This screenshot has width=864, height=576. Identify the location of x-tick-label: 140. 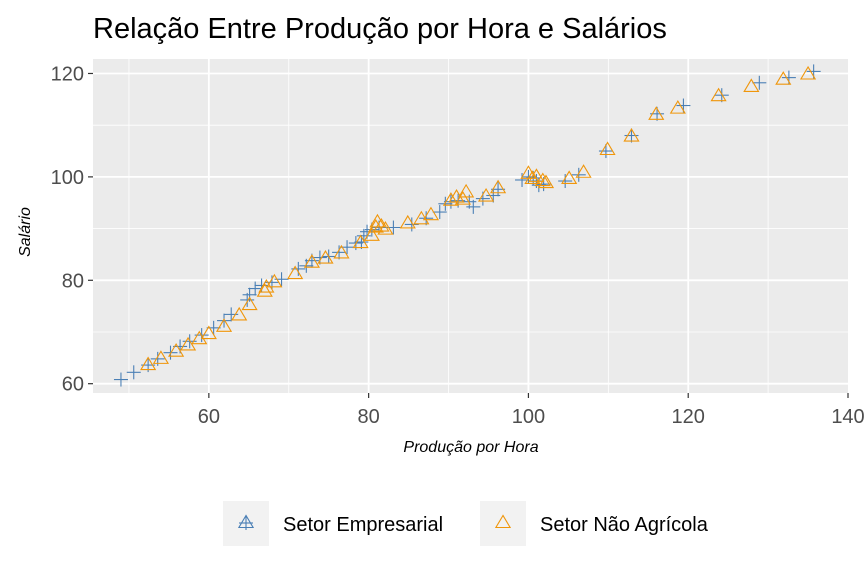
(847, 417).